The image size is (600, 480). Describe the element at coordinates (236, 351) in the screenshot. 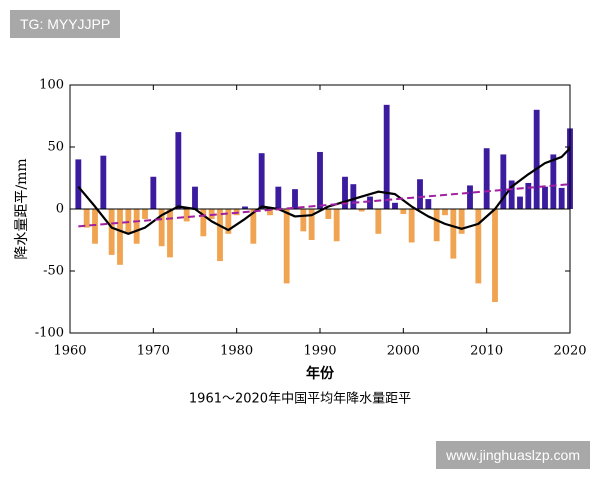

I see `x-tick-label: 1980` at that location.